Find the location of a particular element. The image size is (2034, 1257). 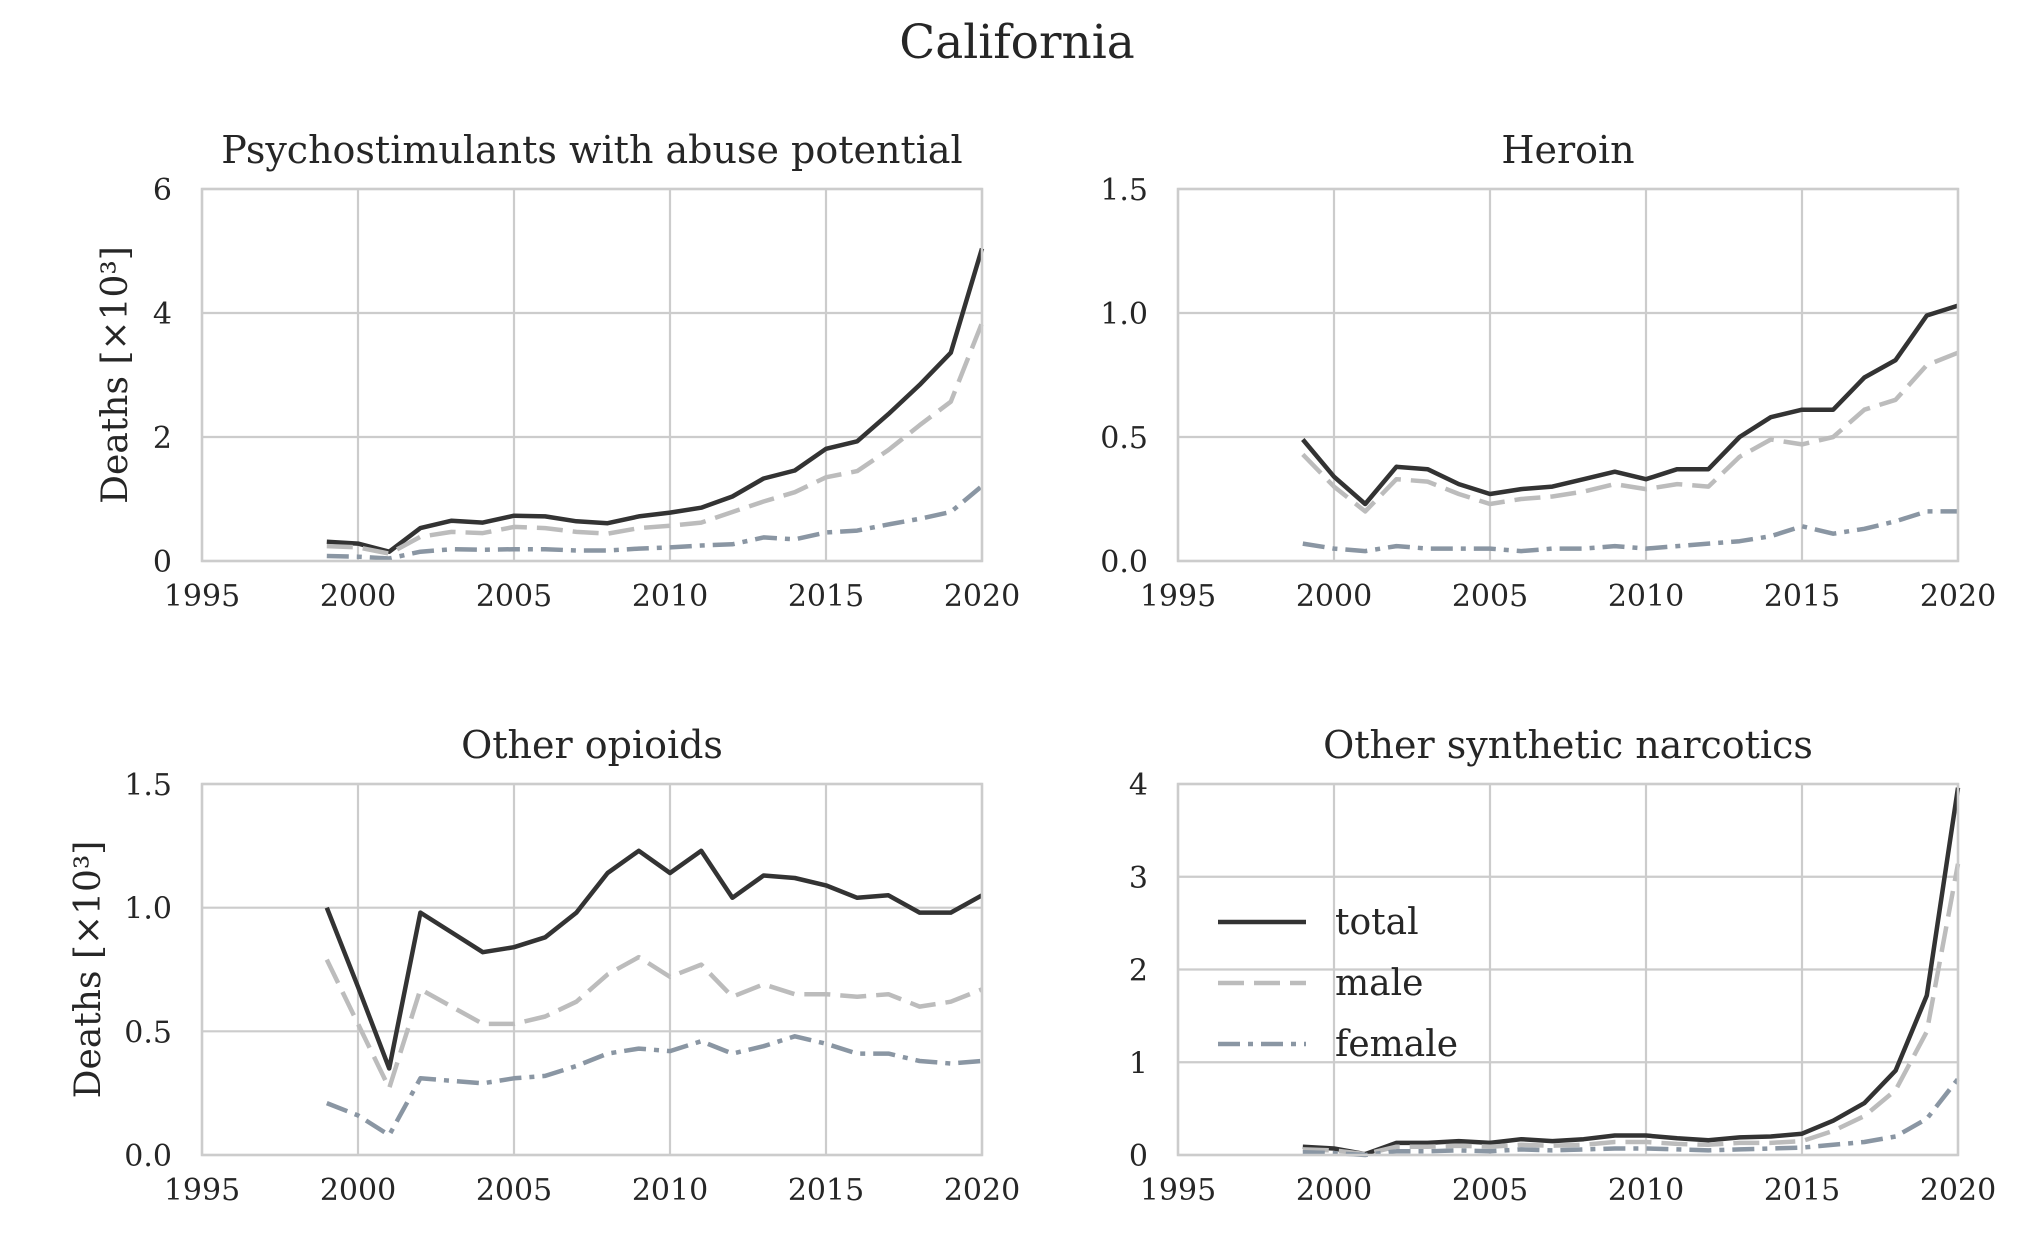

legend-label-female: female is located at coordinates (1396, 1044).